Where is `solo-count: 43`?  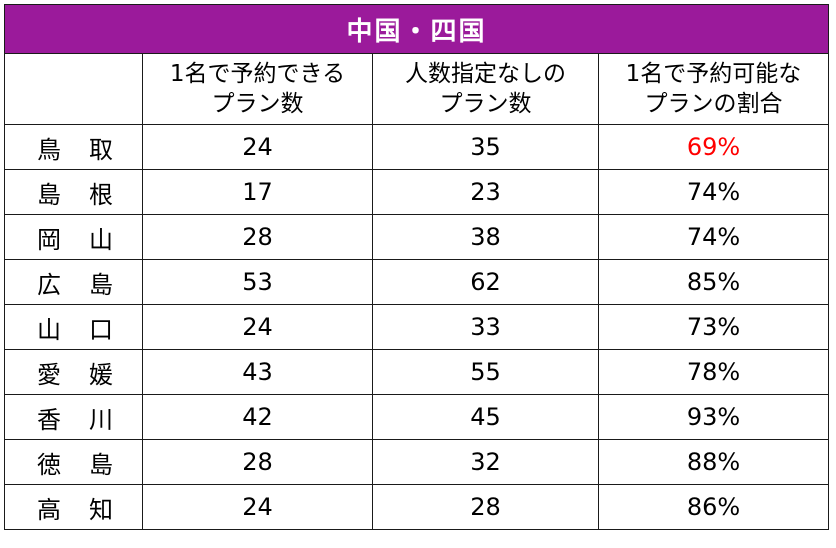
solo-count: 43 is located at coordinates (257, 372).